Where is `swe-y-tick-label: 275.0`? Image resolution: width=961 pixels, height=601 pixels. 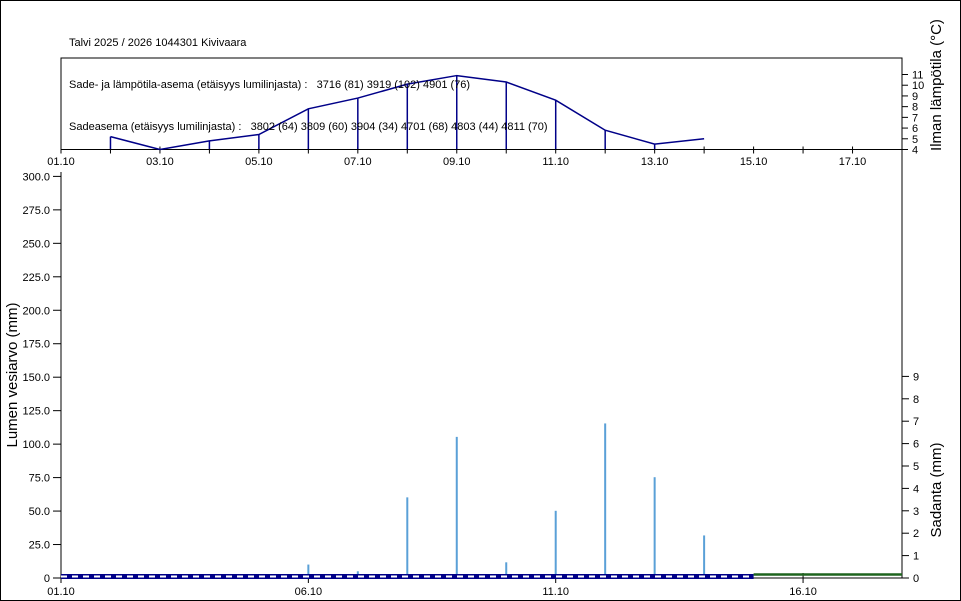 swe-y-tick-label: 275.0 is located at coordinates (36, 211).